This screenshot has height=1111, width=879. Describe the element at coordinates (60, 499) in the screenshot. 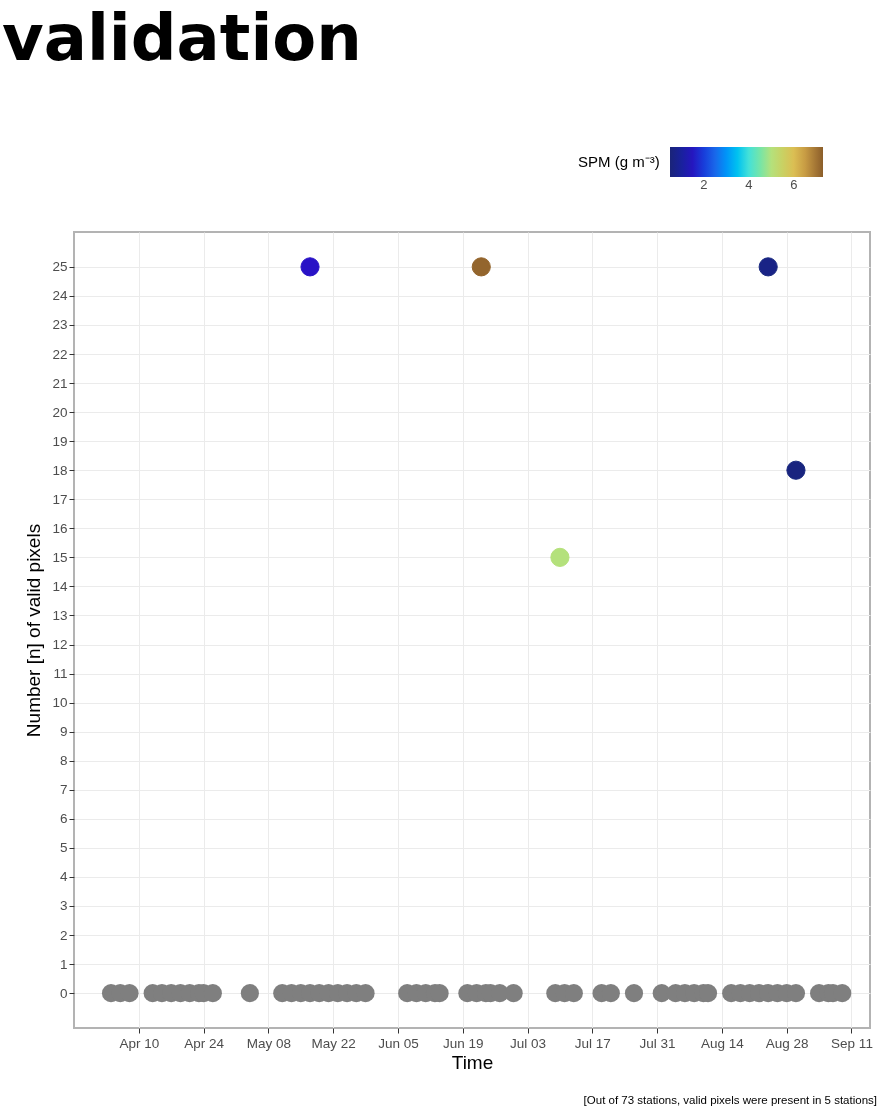

I see `y-tick-label: 17` at that location.